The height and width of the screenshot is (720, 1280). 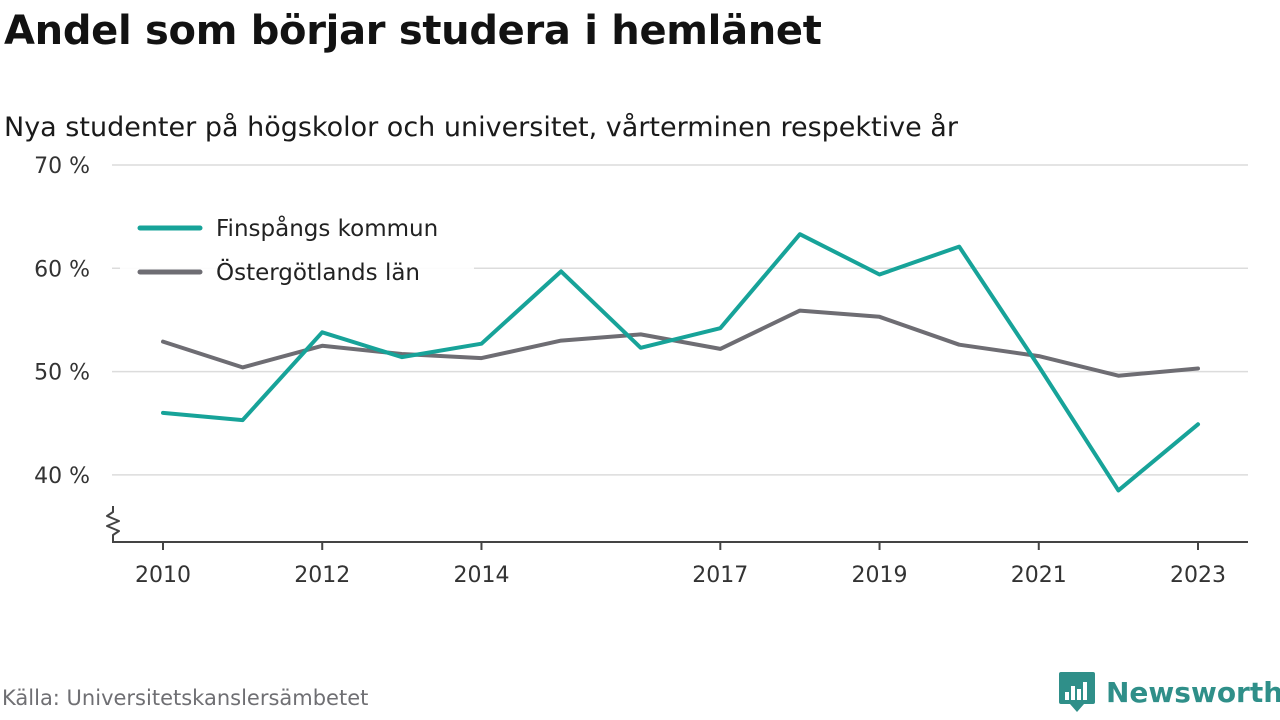 What do you see at coordinates (318, 272) in the screenshot?
I see `legend-label: Östergötlands län` at bounding box center [318, 272].